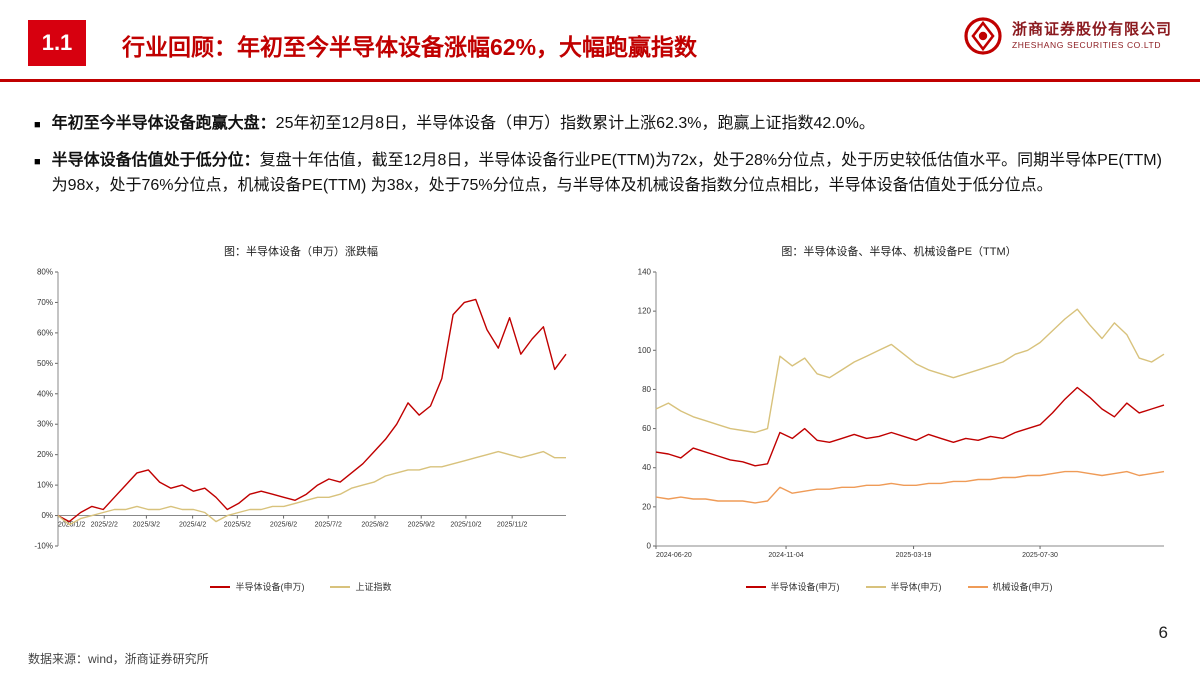 This screenshot has height=675, width=1200. I want to click on legend-item: 半导体(申万), so click(903, 586).